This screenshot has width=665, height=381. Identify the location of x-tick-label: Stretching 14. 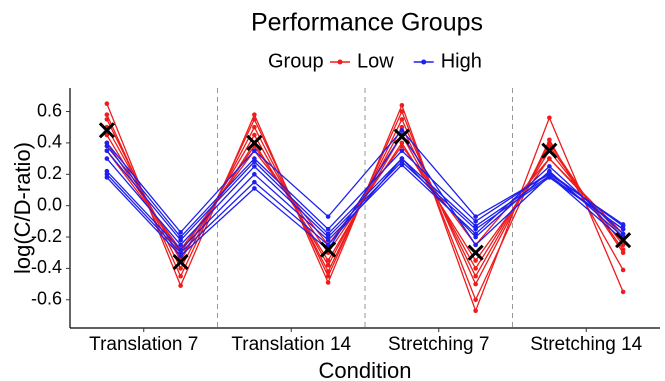
(586, 344).